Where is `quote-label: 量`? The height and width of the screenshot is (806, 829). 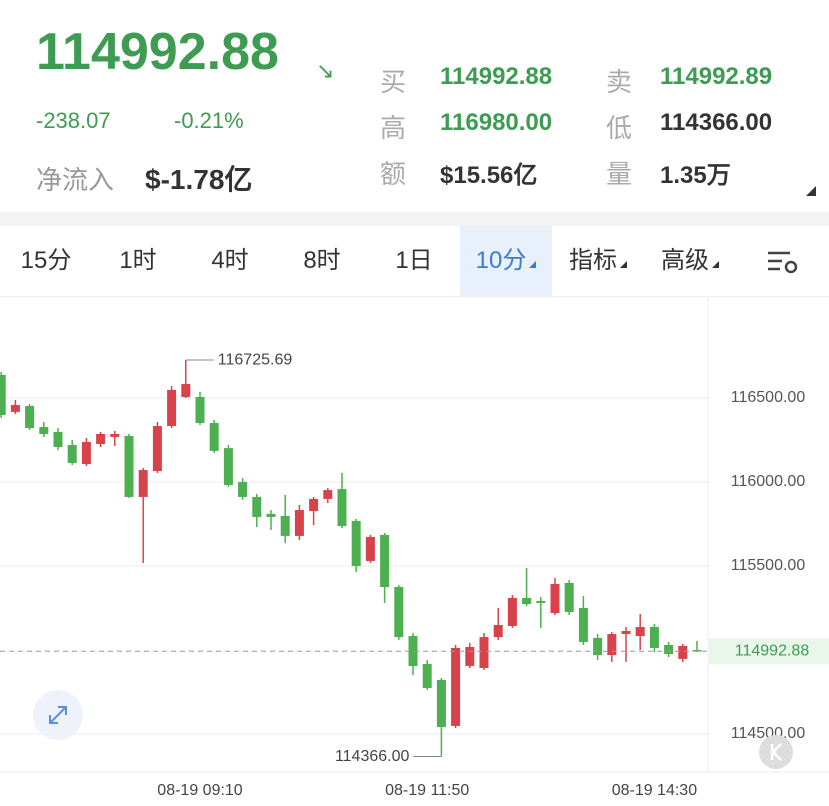
quote-label: 量 is located at coordinates (619, 174).